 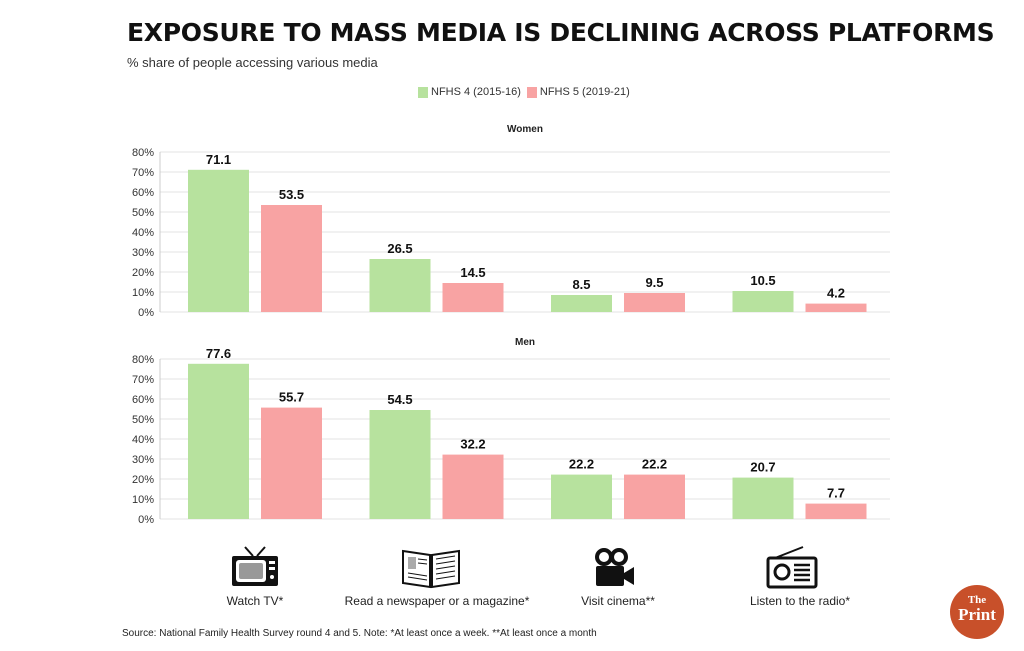 What do you see at coordinates (218, 159) in the screenshot?
I see `data-label: 71.1` at bounding box center [218, 159].